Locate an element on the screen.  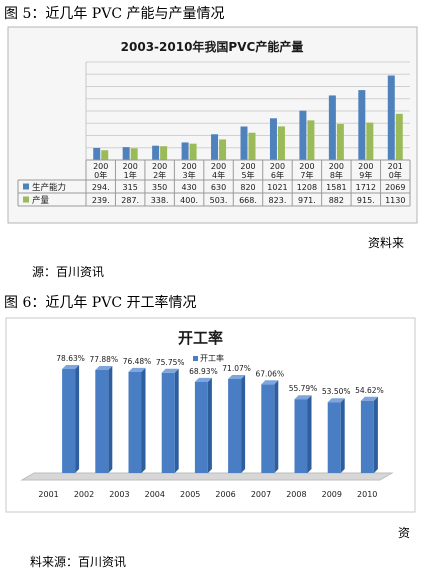
data-label: 54.62% is located at coordinates (369, 390).